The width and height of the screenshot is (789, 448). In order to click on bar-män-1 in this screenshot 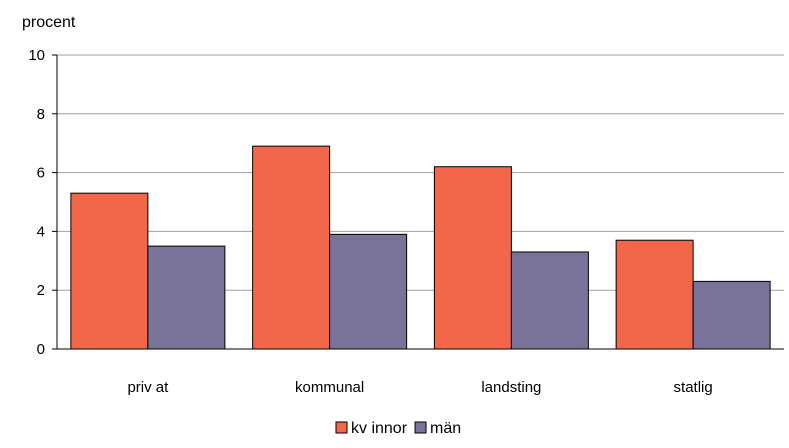, I will do `click(368, 291)`.